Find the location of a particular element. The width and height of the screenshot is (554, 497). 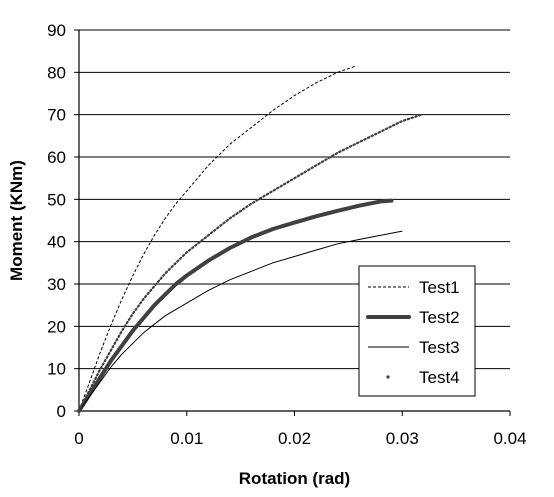

x-tick-label: 0.01 is located at coordinates (186, 438).